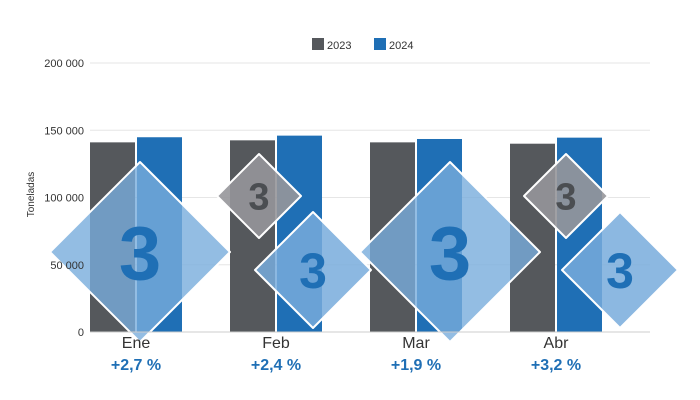  Describe the element at coordinates (64, 64) in the screenshot. I see `y-tick-label: 200 000` at that location.